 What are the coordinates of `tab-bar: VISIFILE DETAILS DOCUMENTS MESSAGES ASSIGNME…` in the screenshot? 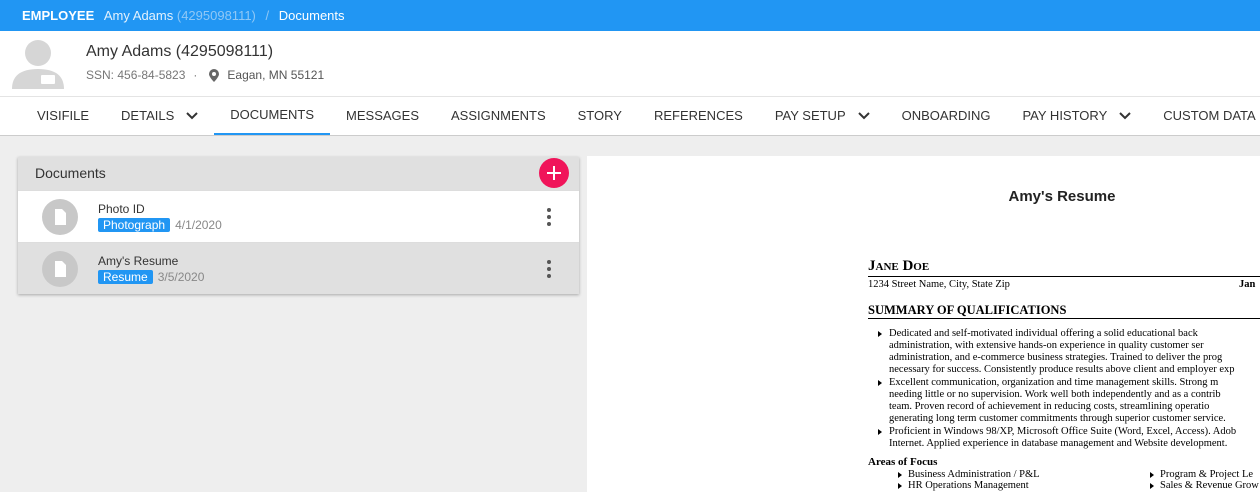 It's located at (630, 116).